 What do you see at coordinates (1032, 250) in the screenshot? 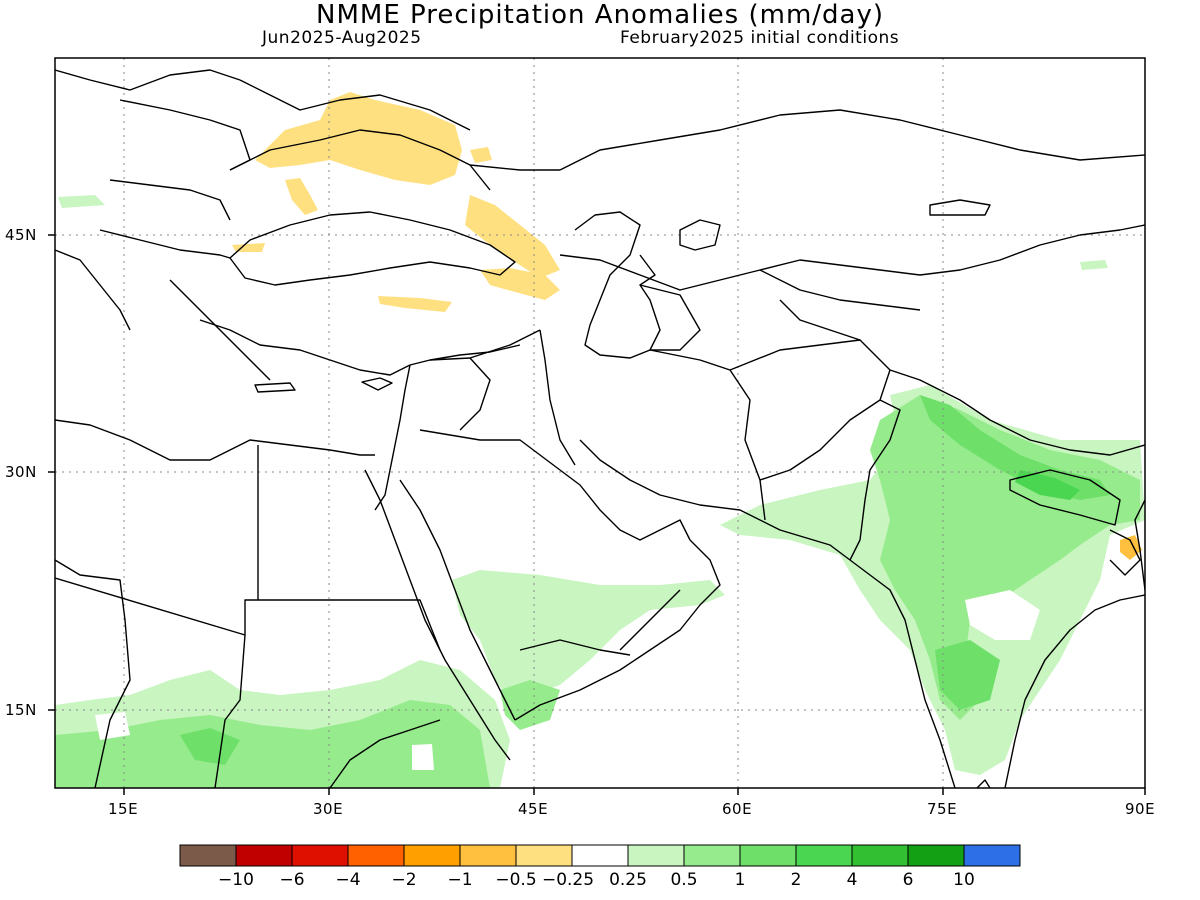
I see `border-china-west` at bounding box center [1032, 250].